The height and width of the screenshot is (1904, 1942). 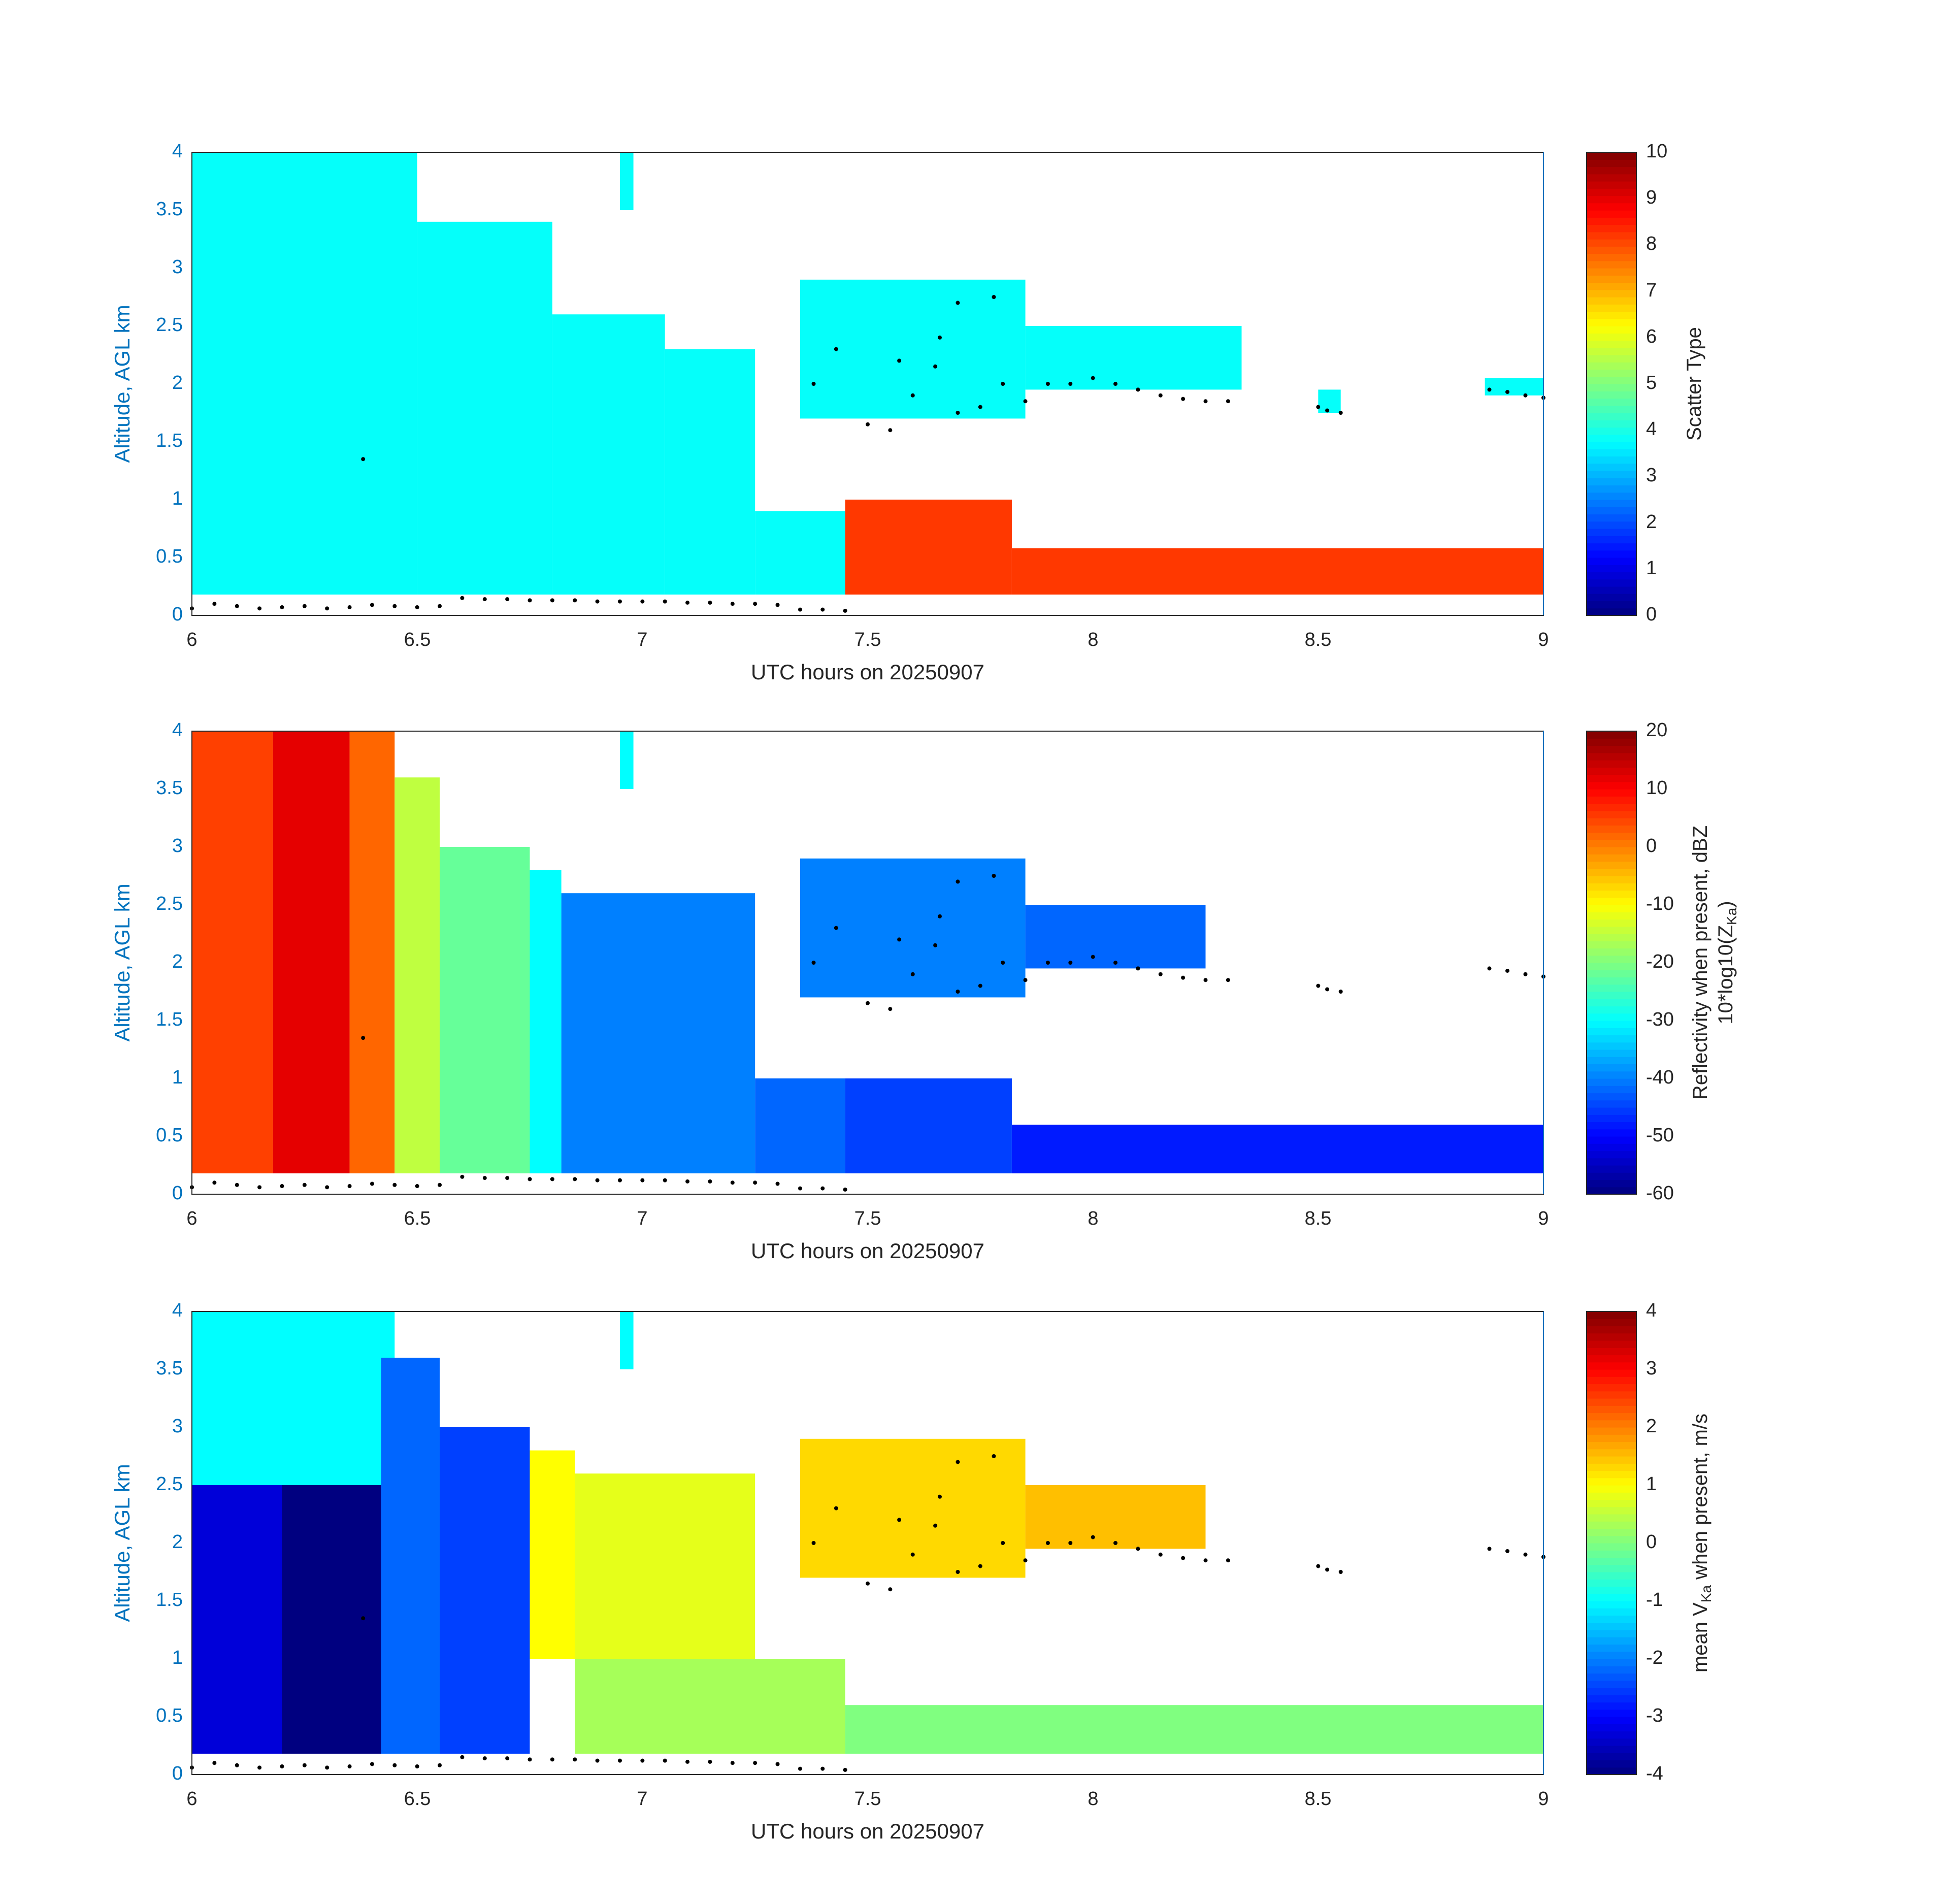 I want to click on y-tick-label: 2.5, so click(x=169, y=904).